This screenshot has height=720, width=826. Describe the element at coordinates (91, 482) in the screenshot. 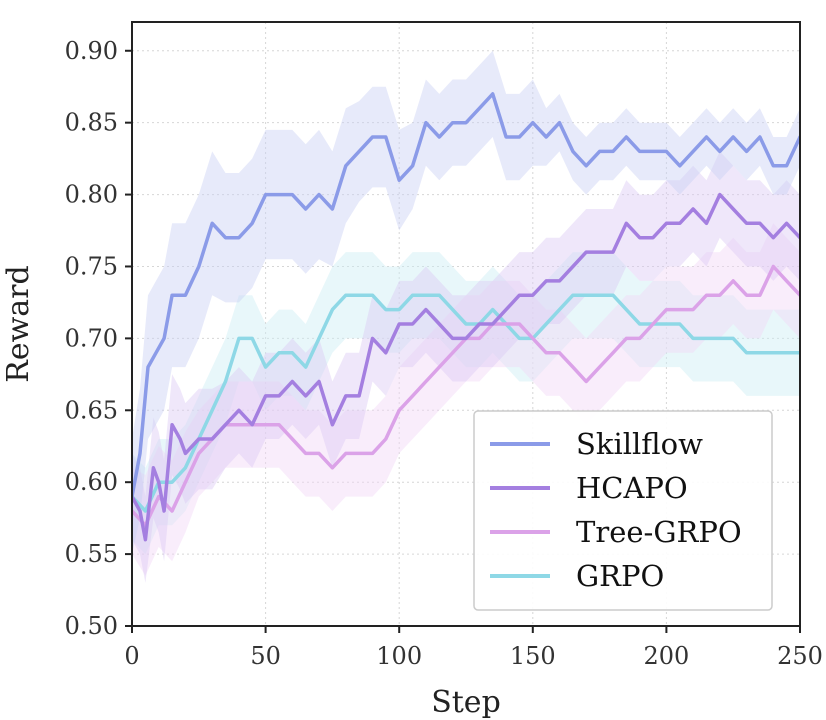

I see `y-tick-label: 0.60` at that location.